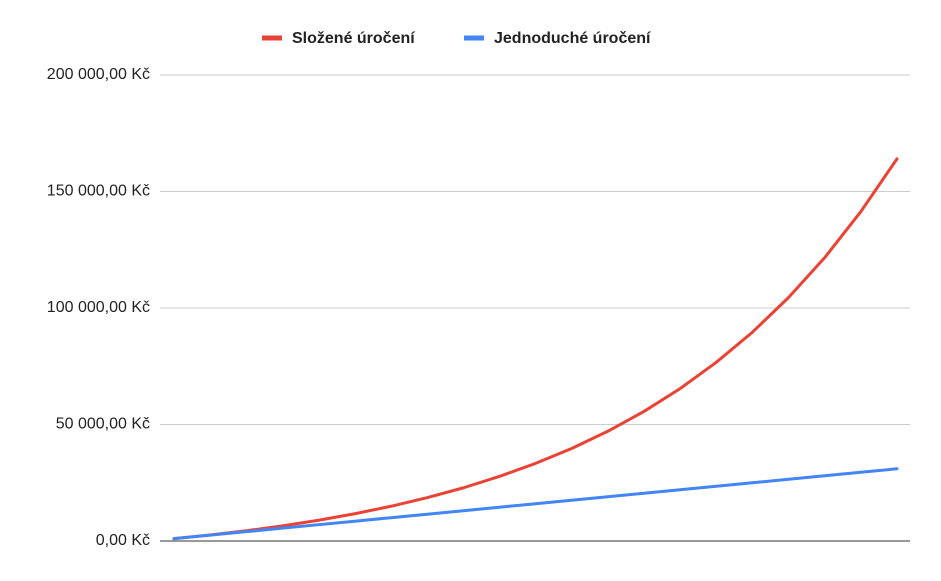 The height and width of the screenshot is (581, 941). Describe the element at coordinates (103, 424) in the screenshot. I see `y-tick-label: 50 000,00 Kč` at that location.